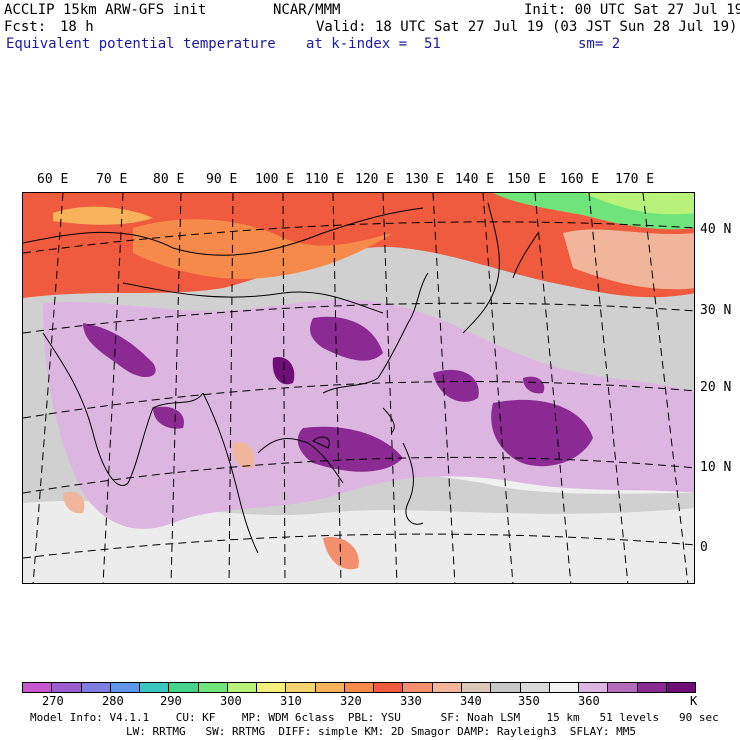 This screenshot has width=740, height=740. Describe the element at coordinates (291, 701) in the screenshot. I see `colorbar-label: 310` at that location.